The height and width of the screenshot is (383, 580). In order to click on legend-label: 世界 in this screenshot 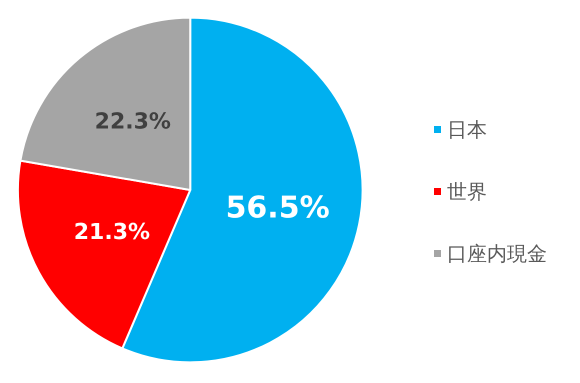, I will do `click(467, 192)`.